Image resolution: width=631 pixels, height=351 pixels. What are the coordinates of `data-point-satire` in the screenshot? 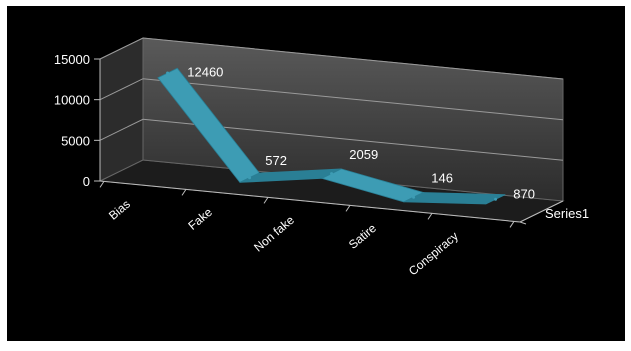 It's located at (414, 197).